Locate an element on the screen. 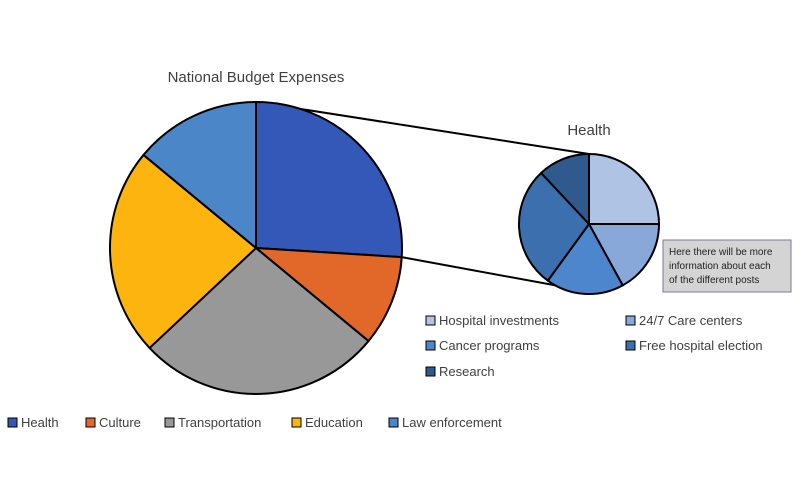 The width and height of the screenshot is (800, 500). pie-slice-24-7-care-centers is located at coordinates (624, 255).